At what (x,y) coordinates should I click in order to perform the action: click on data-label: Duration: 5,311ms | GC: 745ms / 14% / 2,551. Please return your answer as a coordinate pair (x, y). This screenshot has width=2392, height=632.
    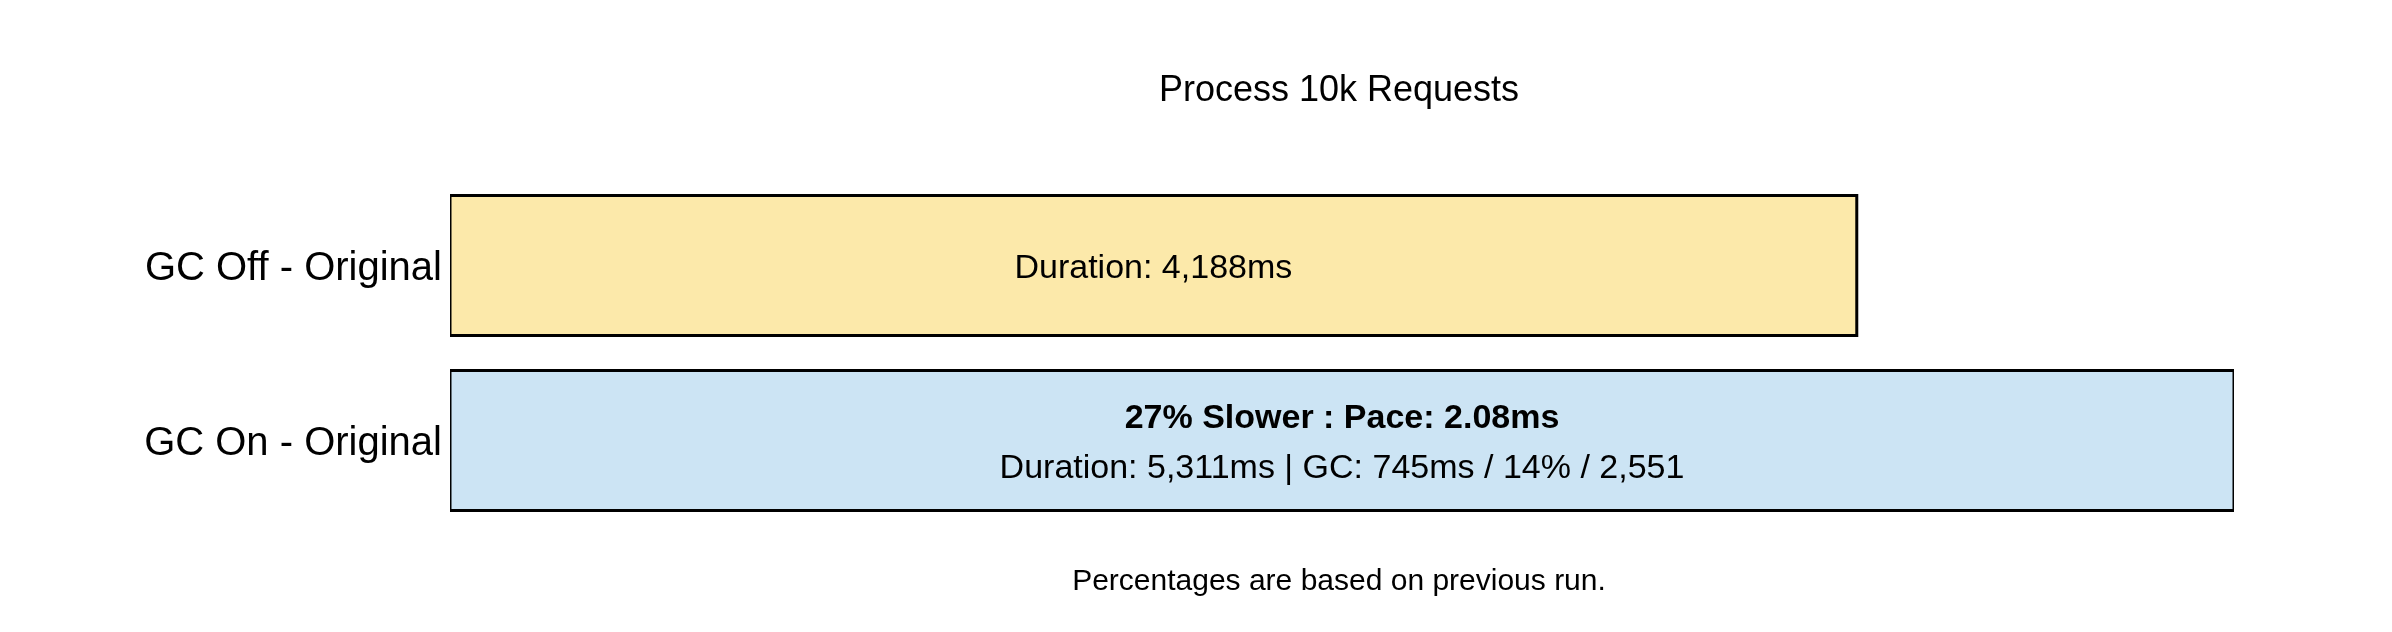
    Looking at the image, I should click on (1342, 465).